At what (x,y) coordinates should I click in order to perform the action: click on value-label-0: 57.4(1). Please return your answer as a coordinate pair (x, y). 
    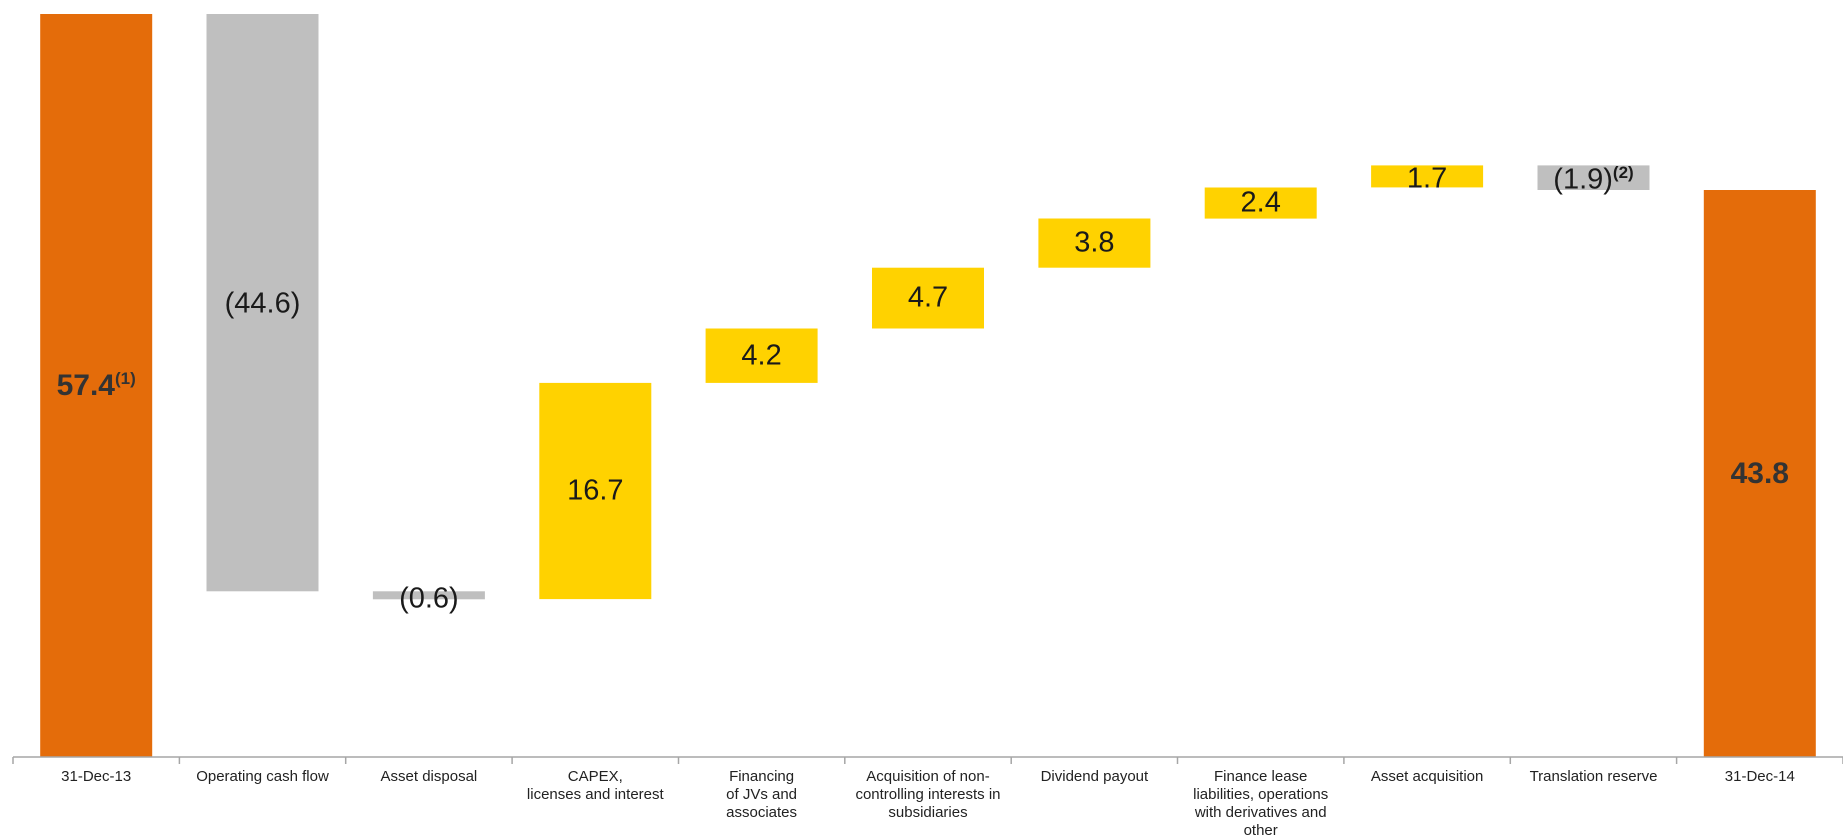
    Looking at the image, I should click on (96, 385).